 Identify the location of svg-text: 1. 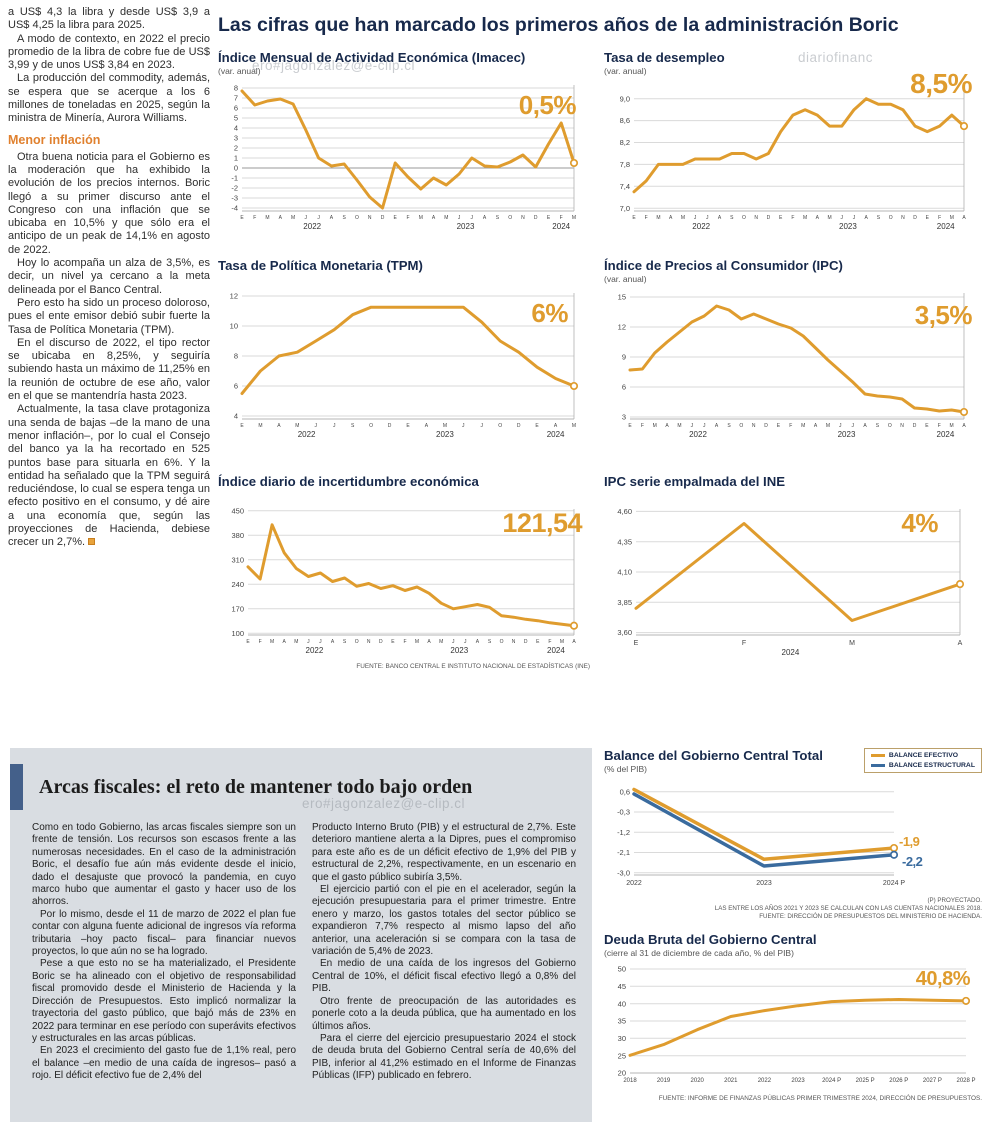
(236, 158).